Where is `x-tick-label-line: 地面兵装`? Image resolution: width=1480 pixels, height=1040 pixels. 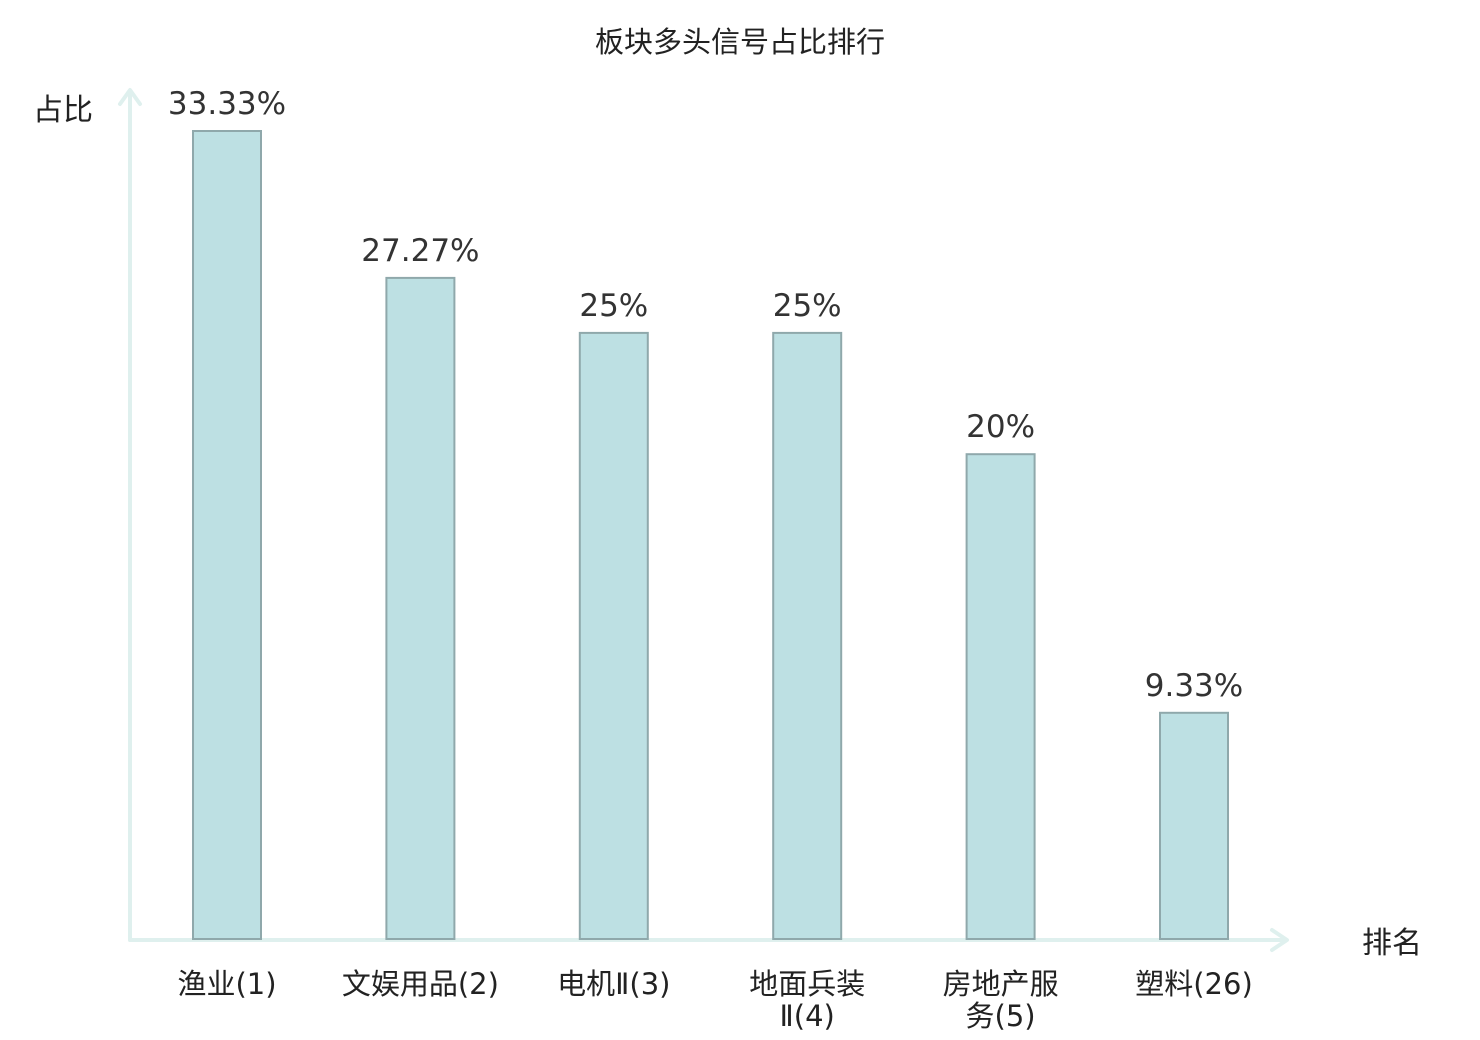 x-tick-label-line: 地面兵装 is located at coordinates (807, 984).